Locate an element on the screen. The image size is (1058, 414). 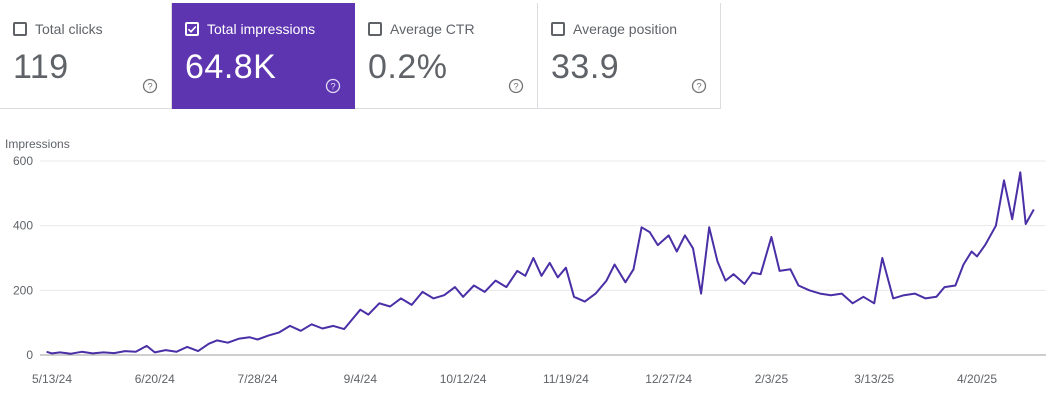
metric-value: 119 is located at coordinates (41, 67).